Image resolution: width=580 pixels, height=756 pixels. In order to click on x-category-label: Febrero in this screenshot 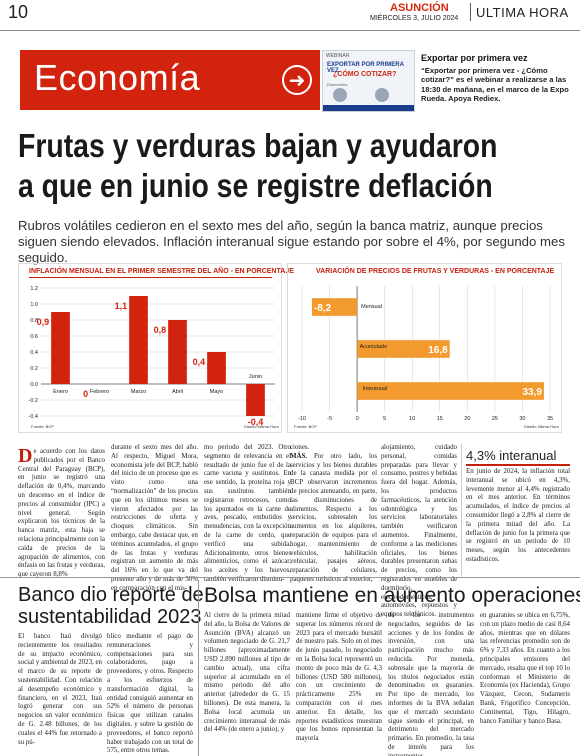, I will do `click(99, 392)`.